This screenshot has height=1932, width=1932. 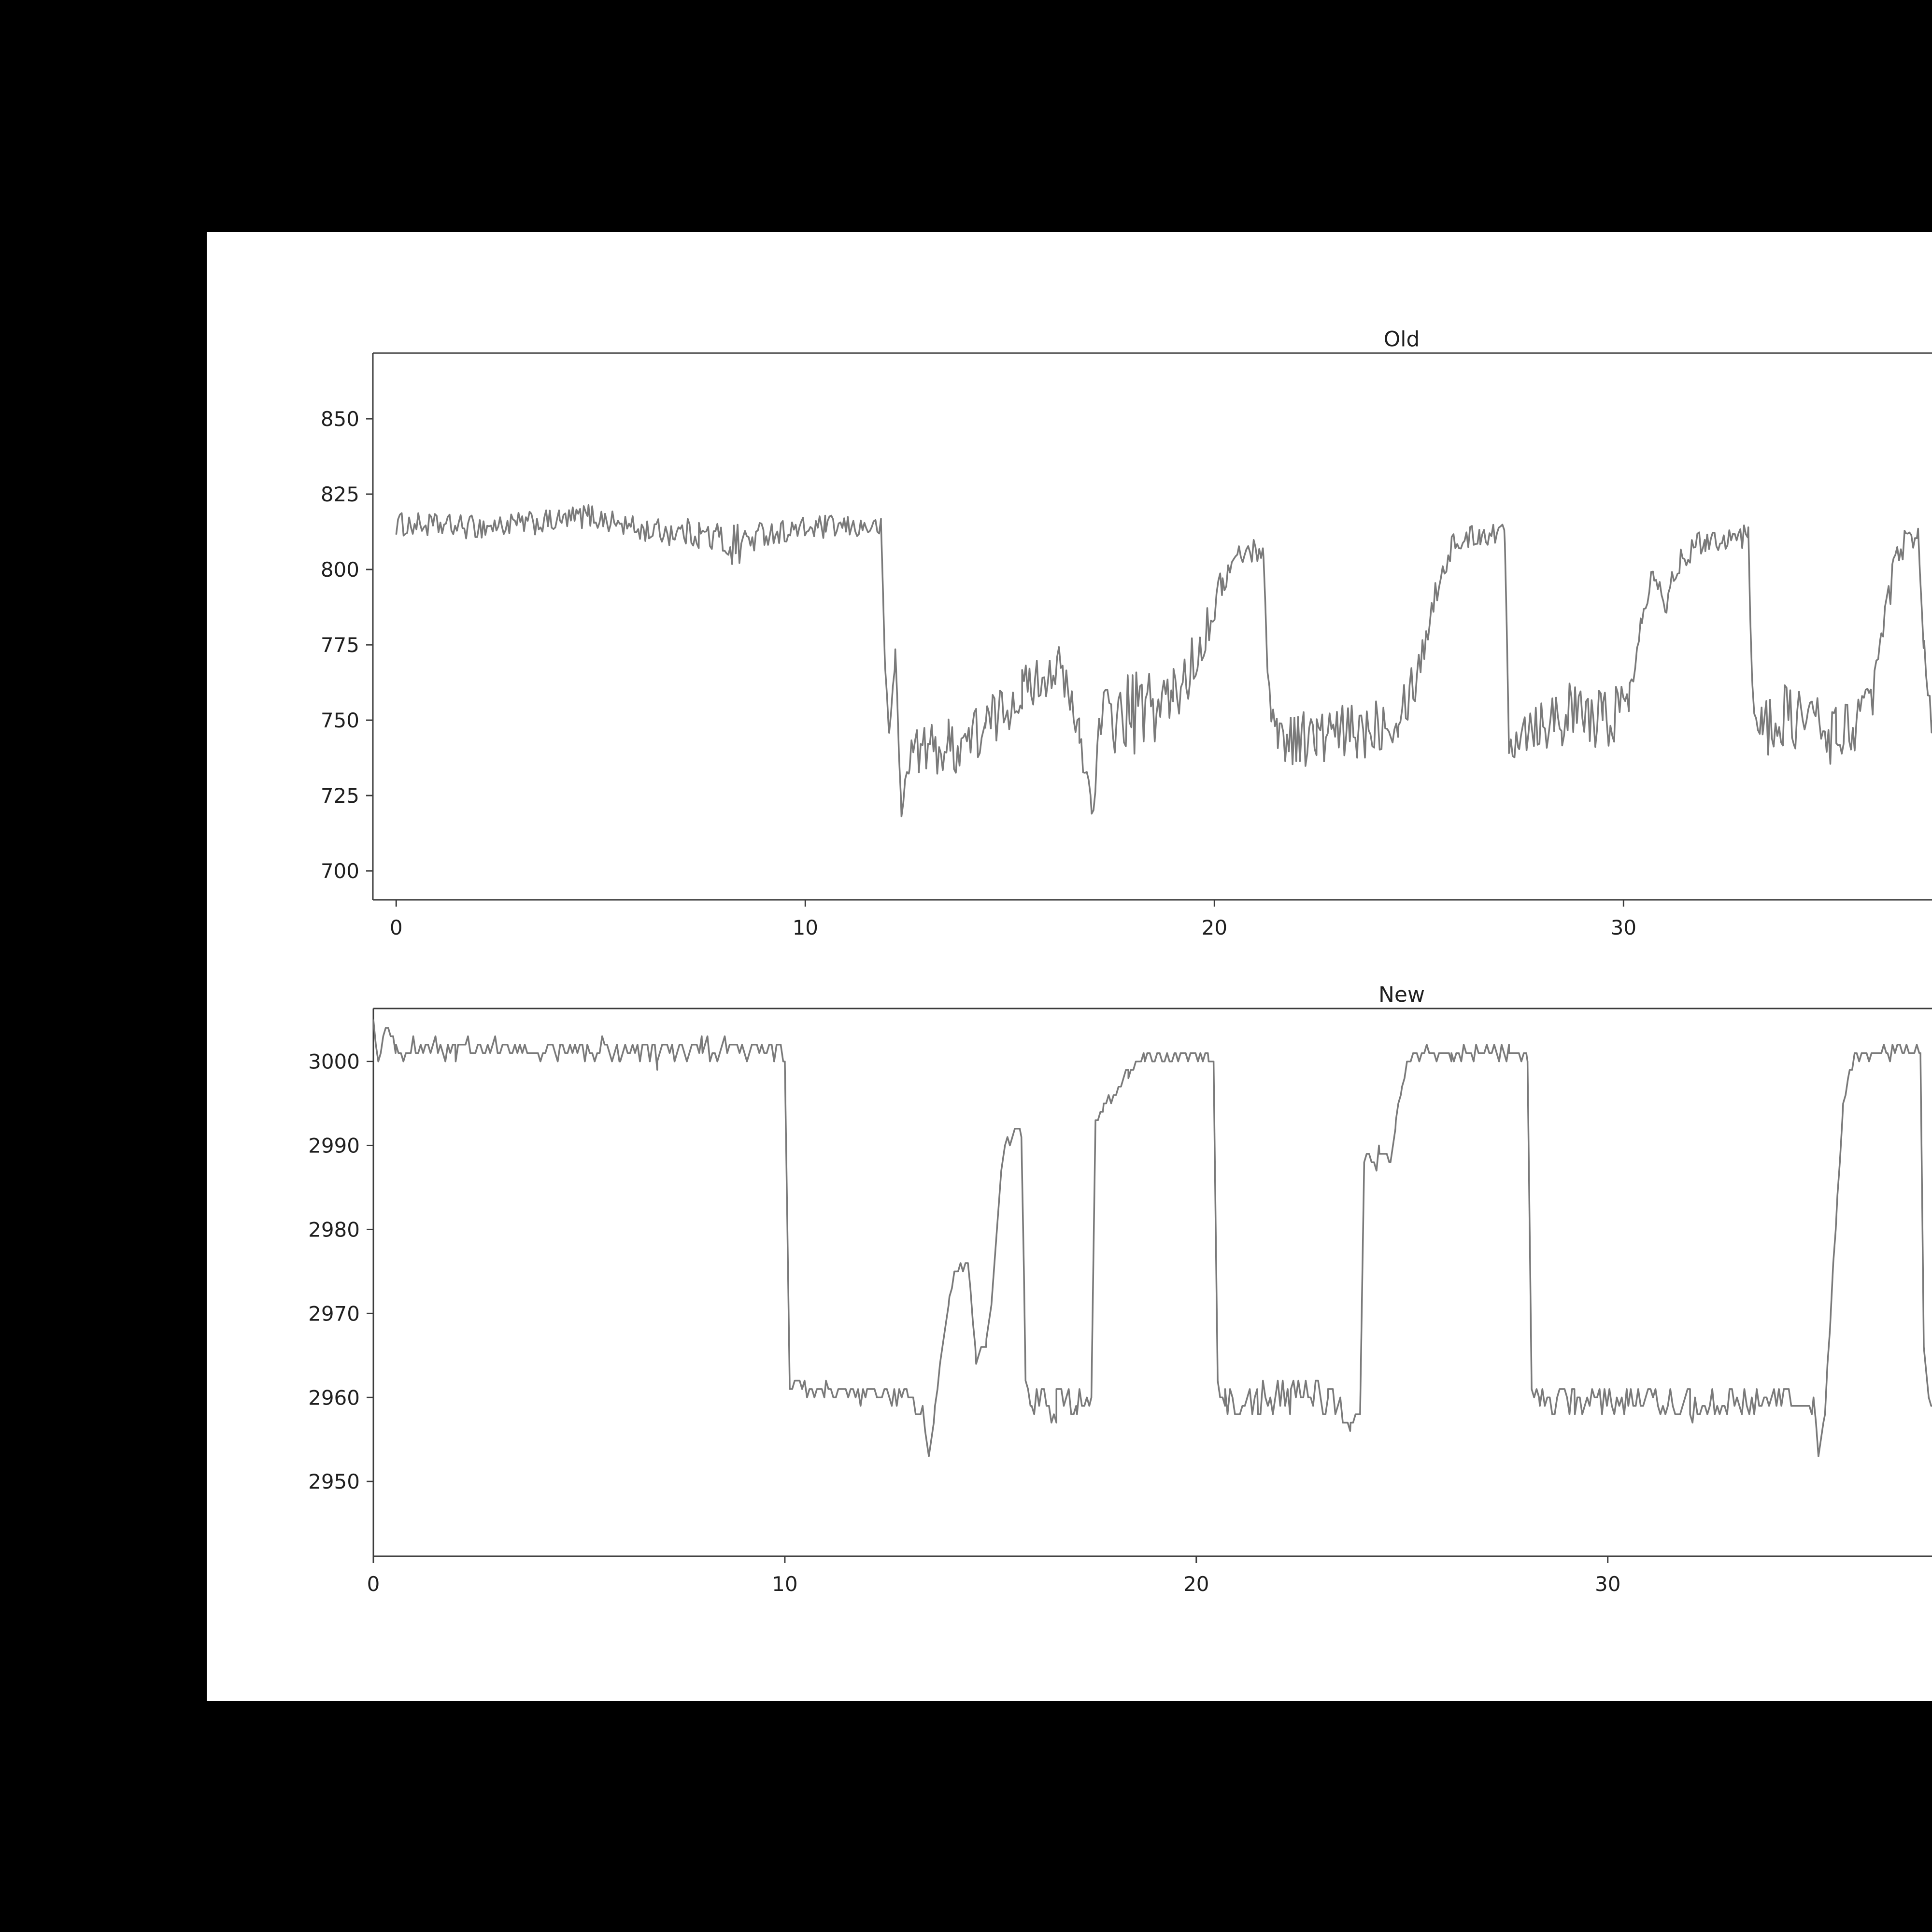 I want to click on y-tick-label: 850, so click(x=340, y=419).